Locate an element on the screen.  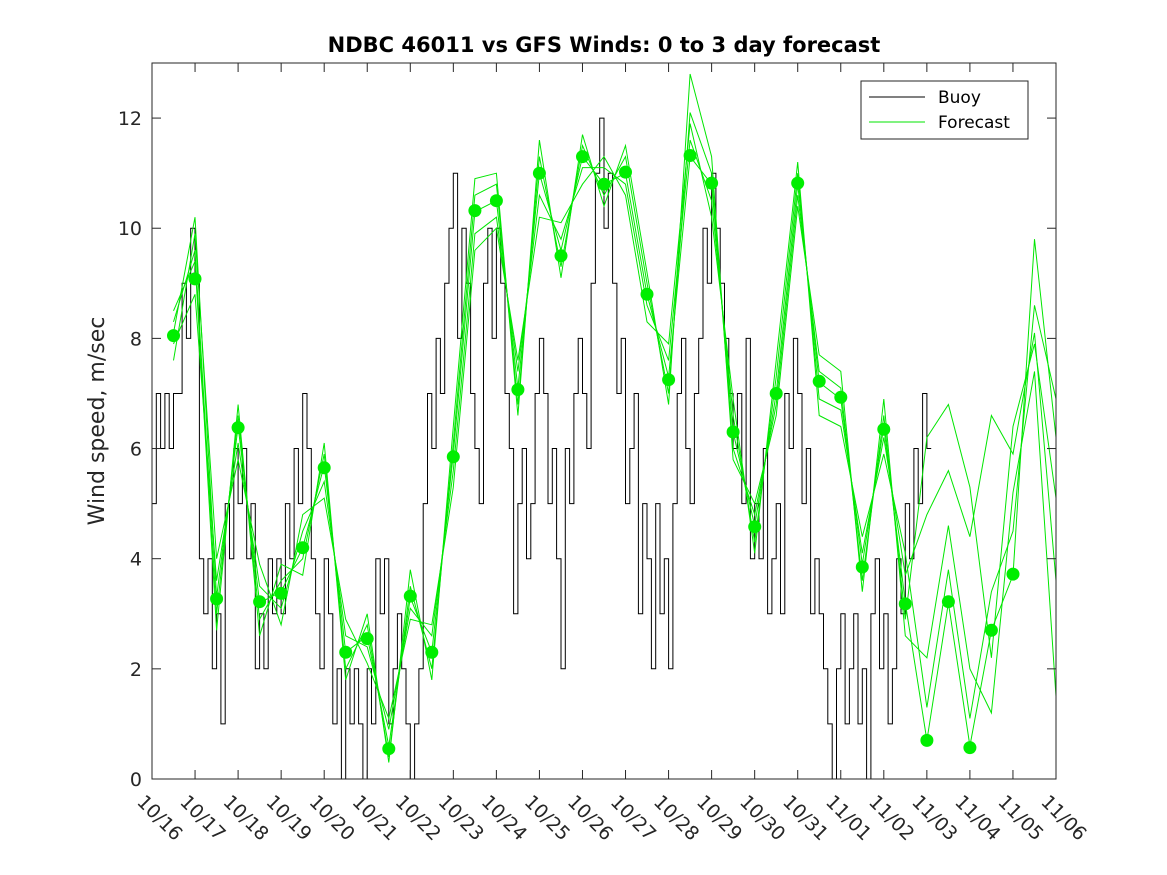
y-tick-label: 10 is located at coordinates (130, 229).